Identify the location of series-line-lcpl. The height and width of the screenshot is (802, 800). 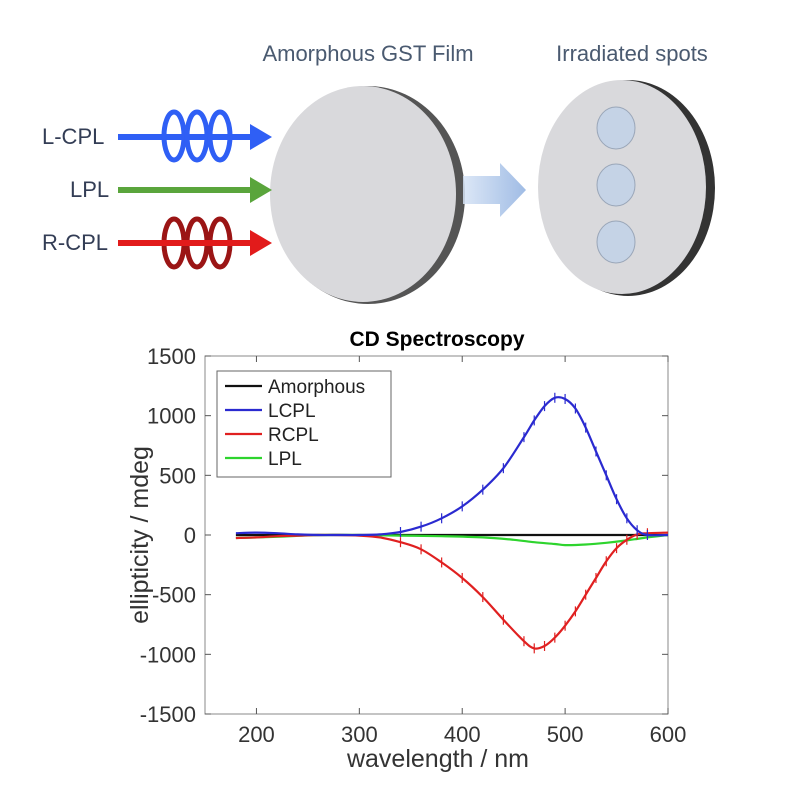
(451, 466).